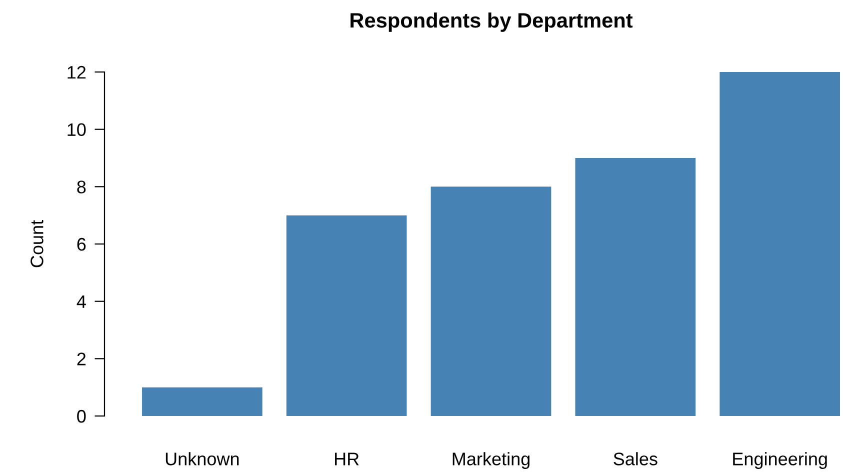  Describe the element at coordinates (81, 187) in the screenshot. I see `y-tick-label: 8` at that location.